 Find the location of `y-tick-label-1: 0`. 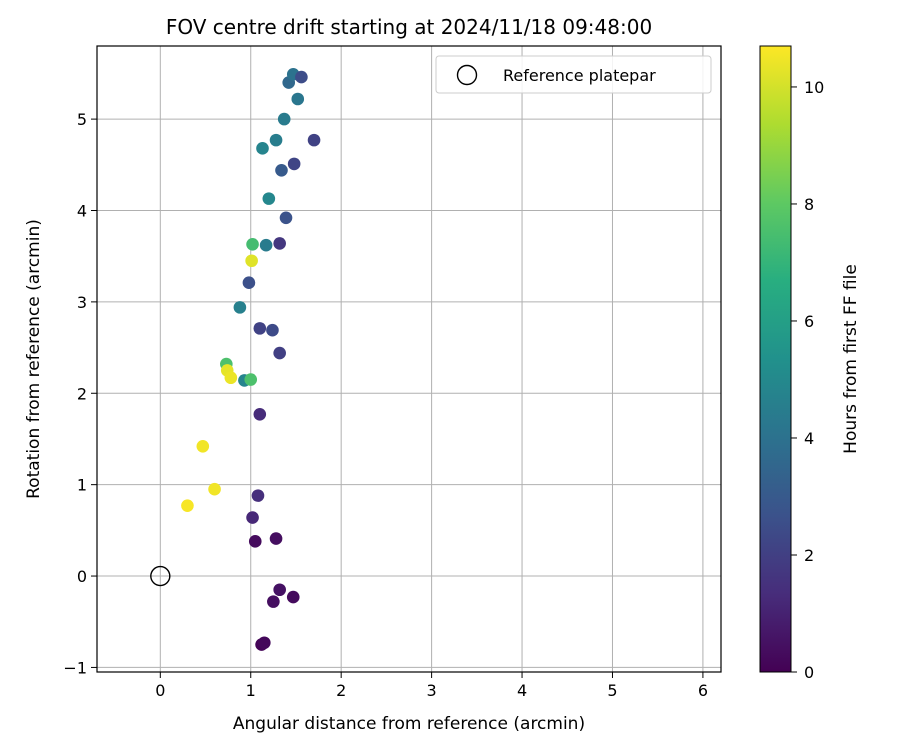

y-tick-label-1: 0 is located at coordinates (82, 576).